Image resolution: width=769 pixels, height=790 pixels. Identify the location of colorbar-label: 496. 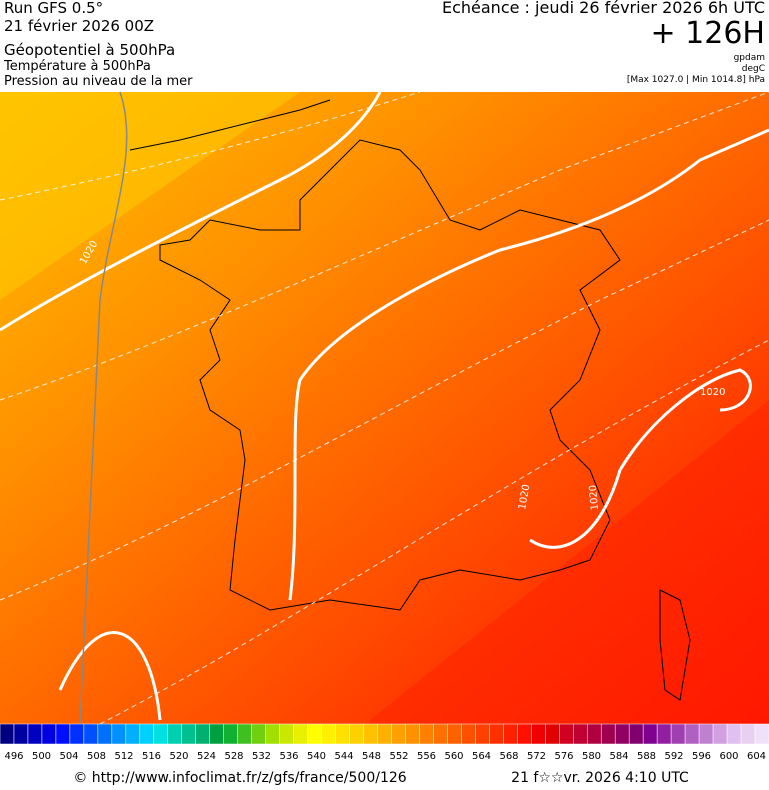
(13, 756).